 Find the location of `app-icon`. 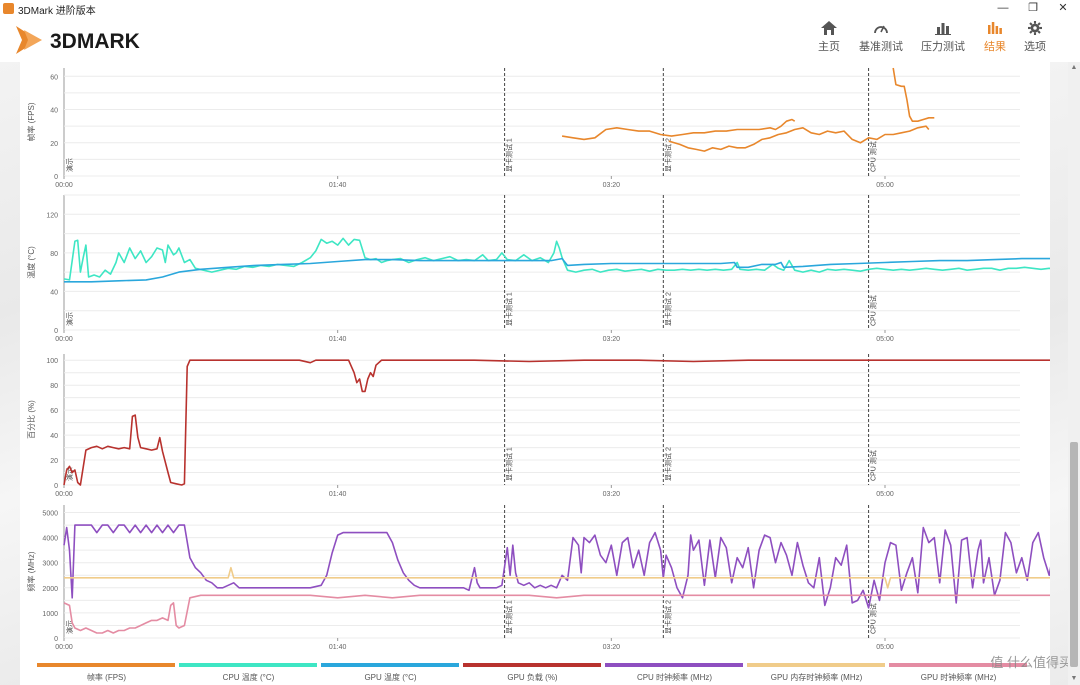

app-icon is located at coordinates (8, 8).